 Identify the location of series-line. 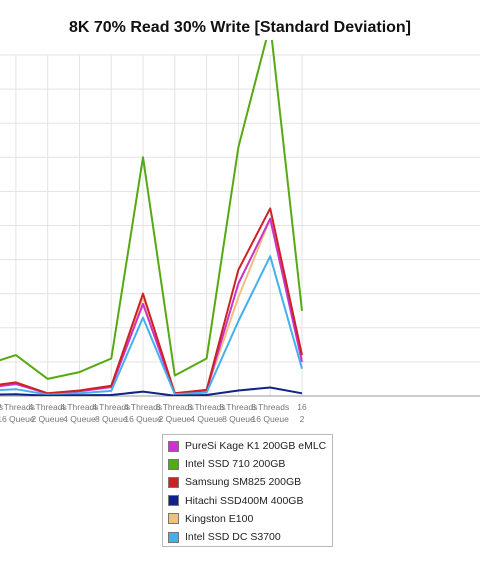
(151, 391).